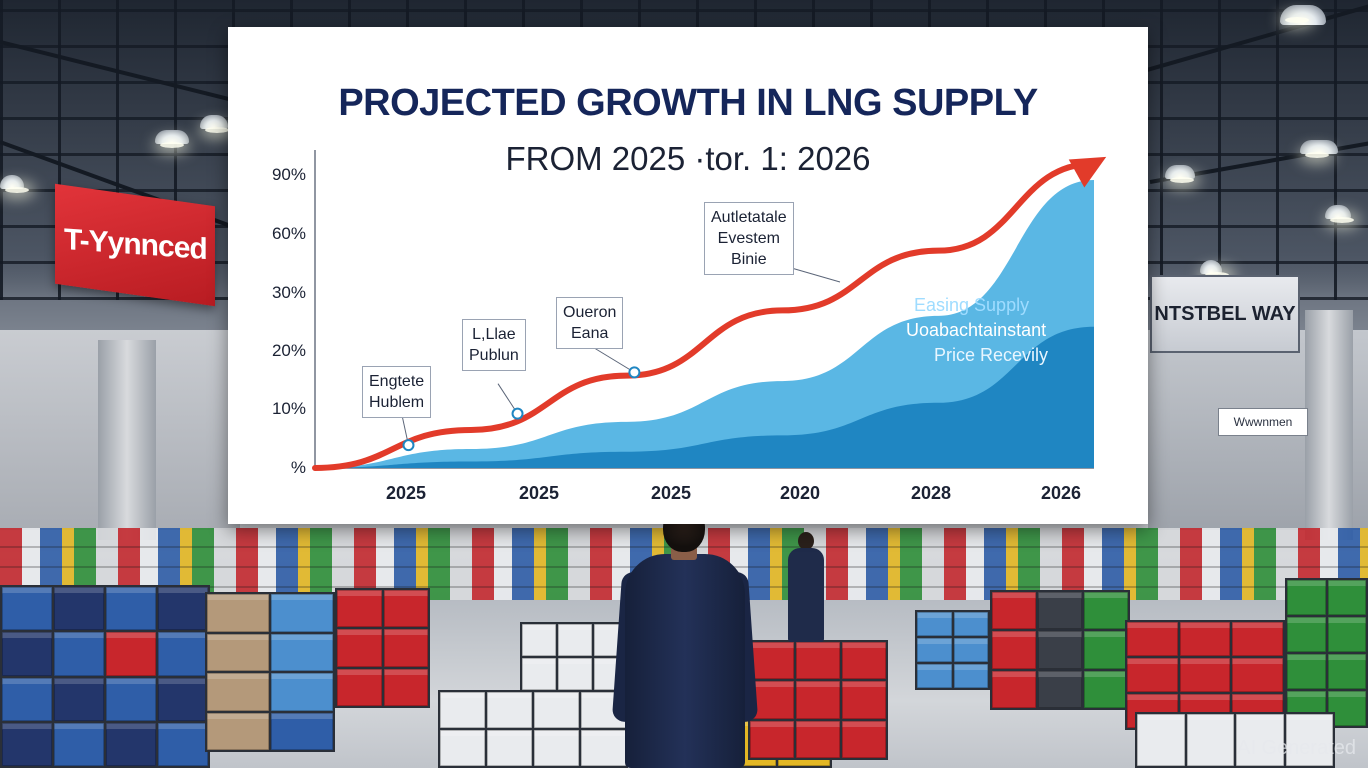  Describe the element at coordinates (688, 103) in the screenshot. I see `chart-title: PROJECTED GROWTH IN LNG SUPPLY` at that location.